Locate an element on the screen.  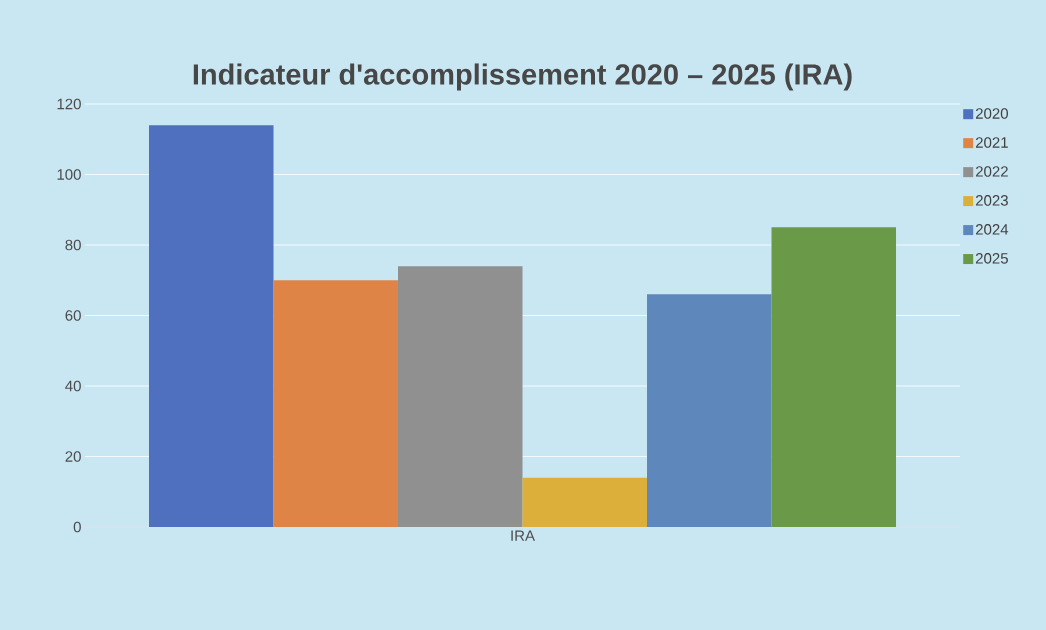
y-tick-label: 80 is located at coordinates (73, 245).